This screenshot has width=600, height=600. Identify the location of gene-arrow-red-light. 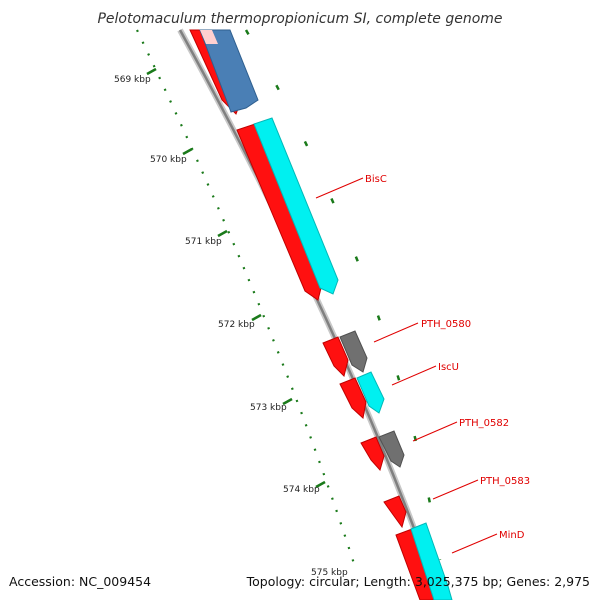
(209, 37).